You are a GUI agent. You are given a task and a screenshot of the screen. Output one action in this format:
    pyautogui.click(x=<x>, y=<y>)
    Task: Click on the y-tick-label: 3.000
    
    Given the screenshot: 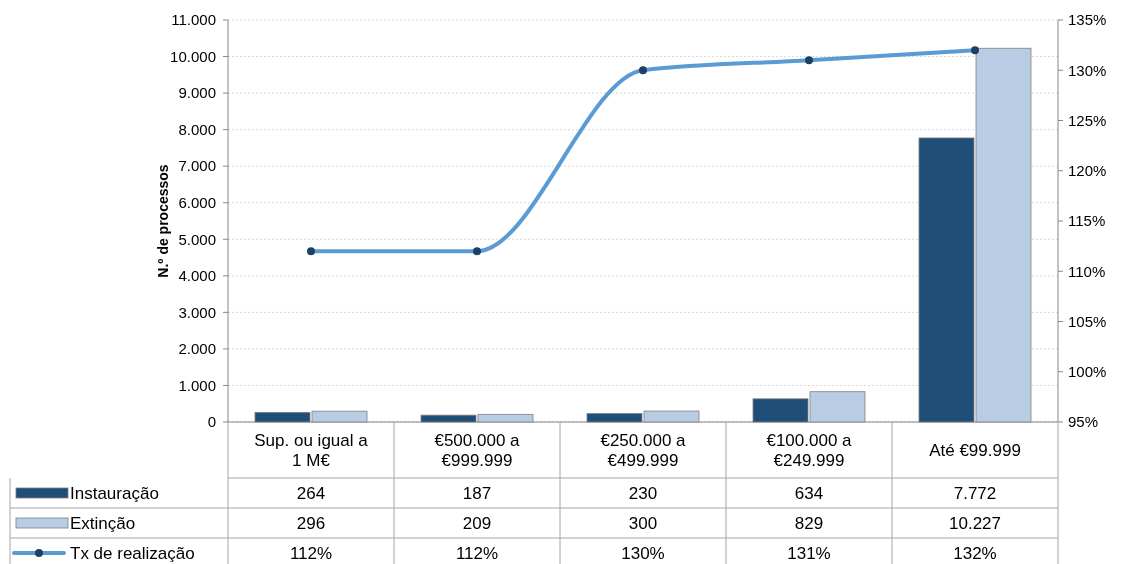 What is the action you would take?
    pyautogui.click(x=197, y=312)
    